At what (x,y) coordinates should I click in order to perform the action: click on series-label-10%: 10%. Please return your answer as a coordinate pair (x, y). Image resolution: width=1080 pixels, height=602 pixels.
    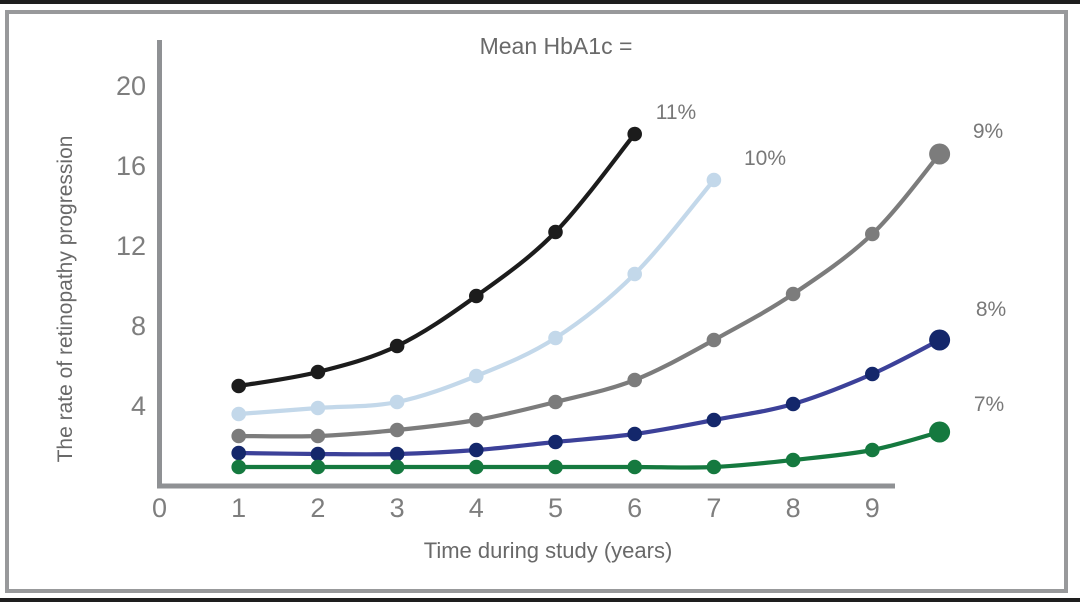
    Looking at the image, I should click on (765, 158).